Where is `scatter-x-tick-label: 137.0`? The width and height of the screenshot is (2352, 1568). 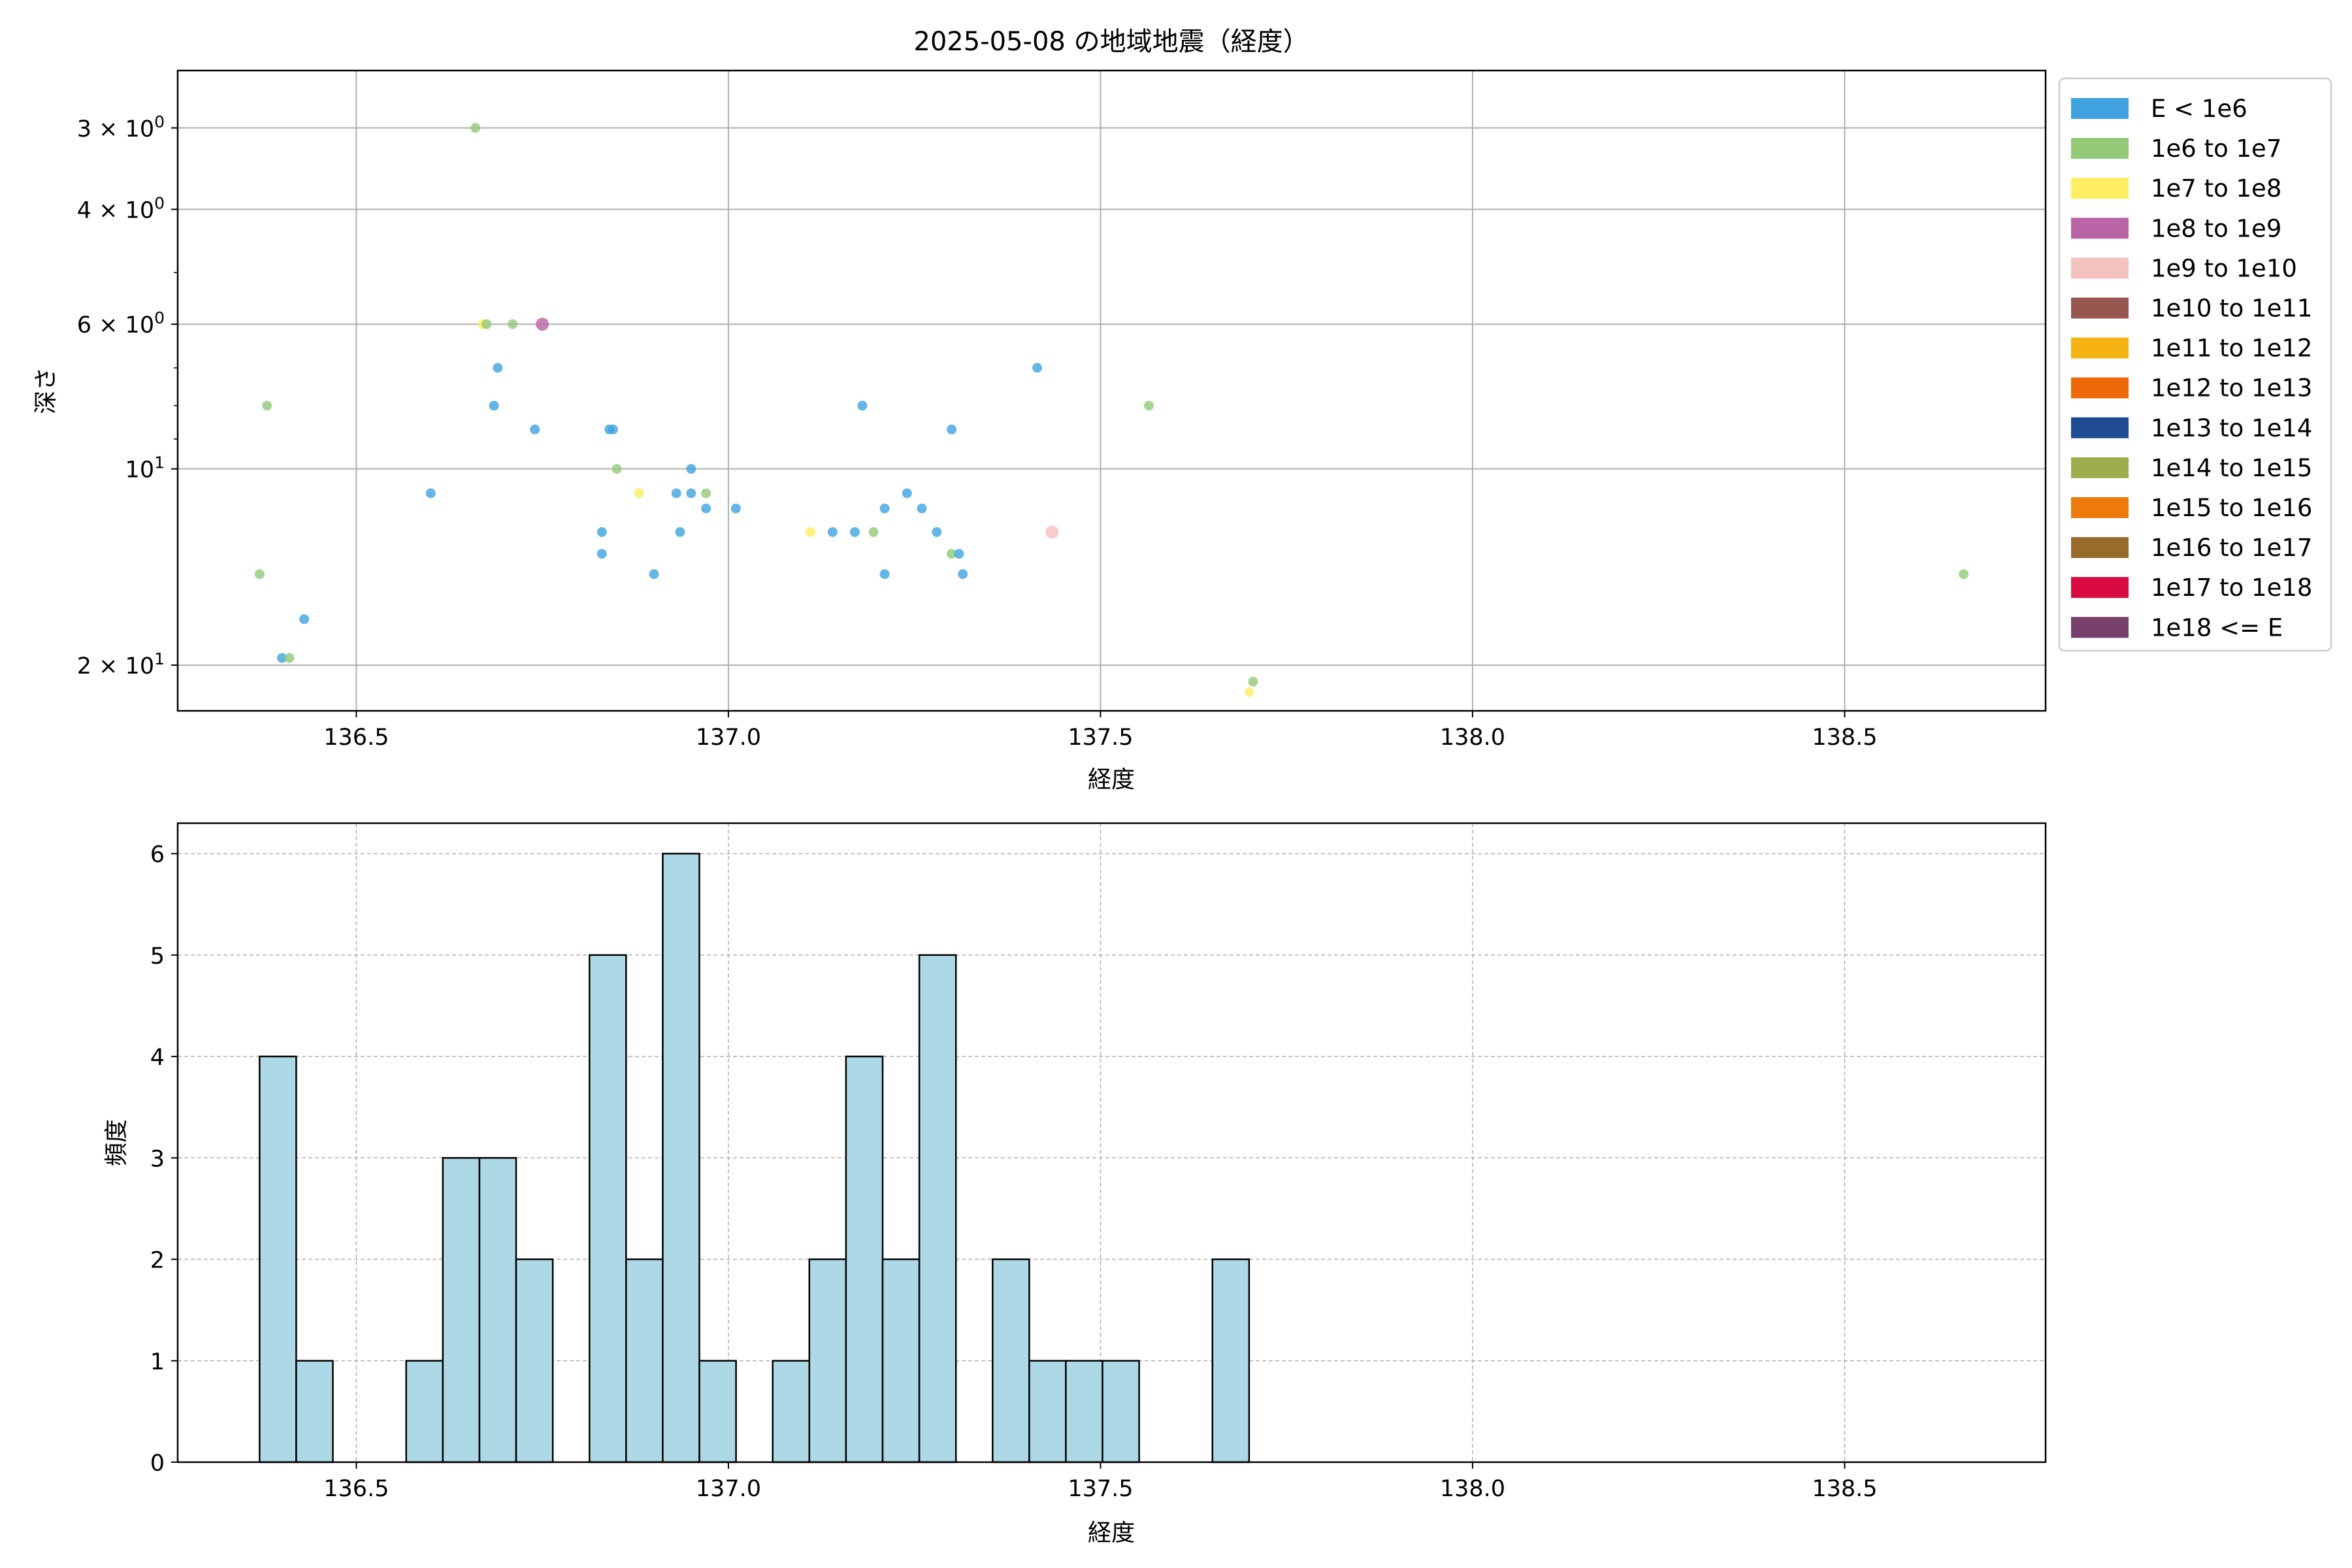 scatter-x-tick-label: 137.0 is located at coordinates (728, 738).